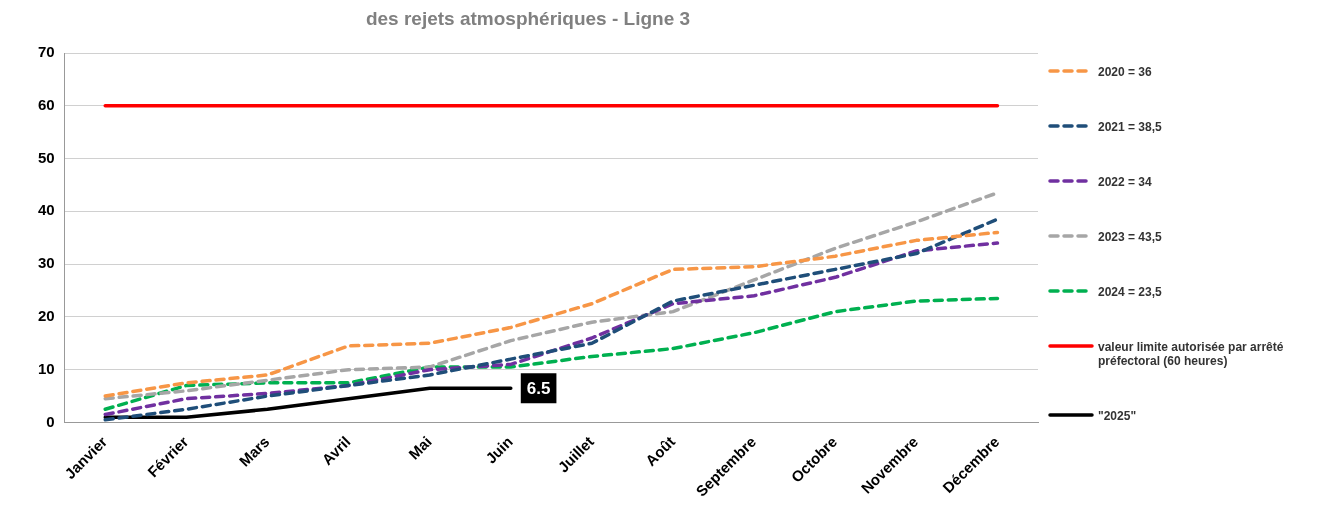  I want to click on legend-label: valeur limite autorisée par arrêté préfectoral (60 heures), so click(1191, 354).